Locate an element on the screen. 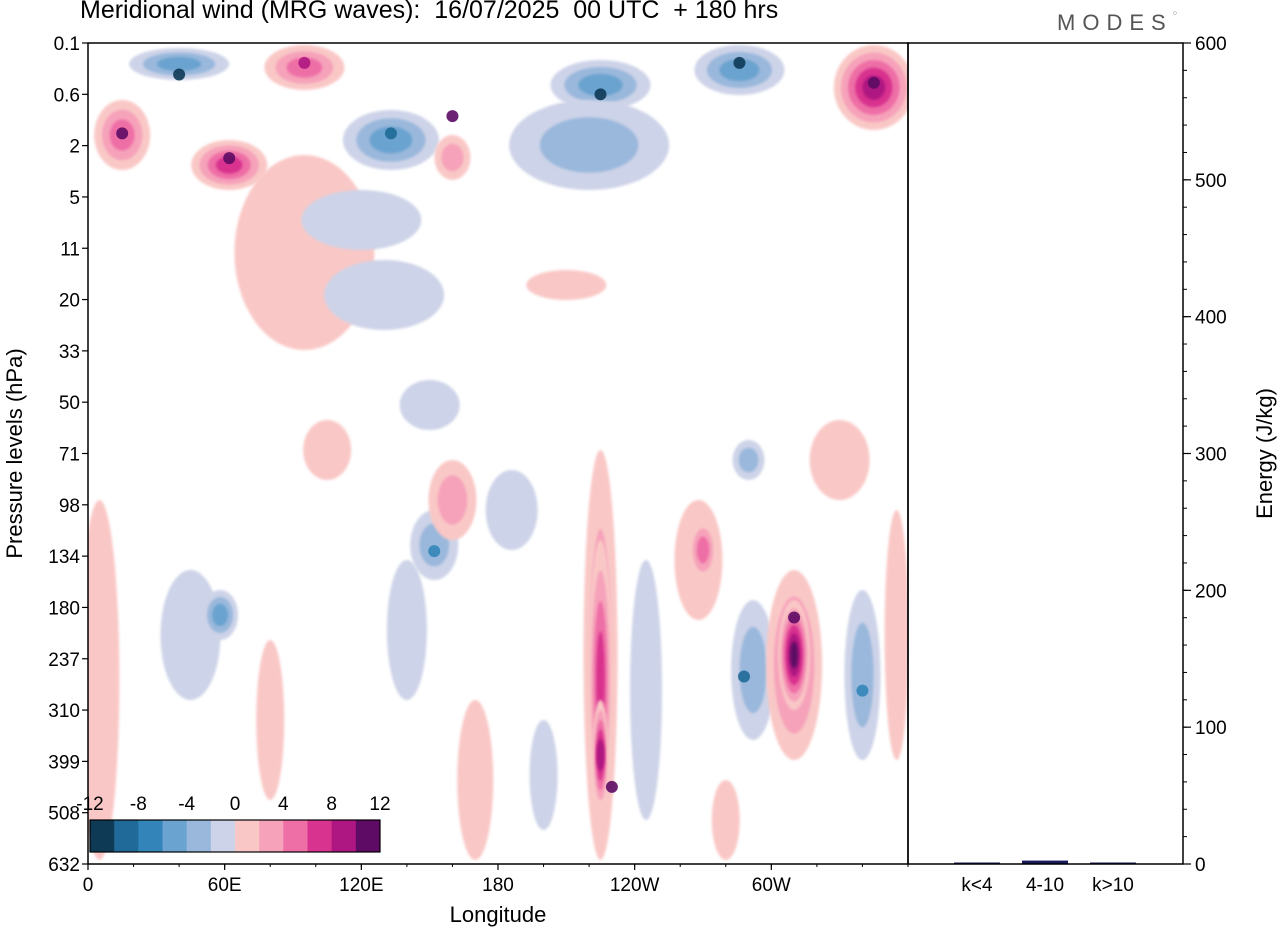 The width and height of the screenshot is (1280, 930). colorbar-frame is located at coordinates (235, 836).